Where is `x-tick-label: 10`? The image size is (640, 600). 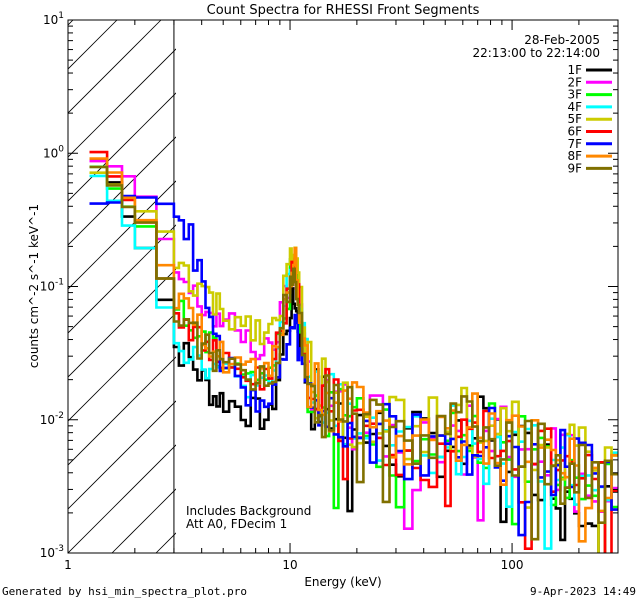 x-tick-label: 10 is located at coordinates (289, 565).